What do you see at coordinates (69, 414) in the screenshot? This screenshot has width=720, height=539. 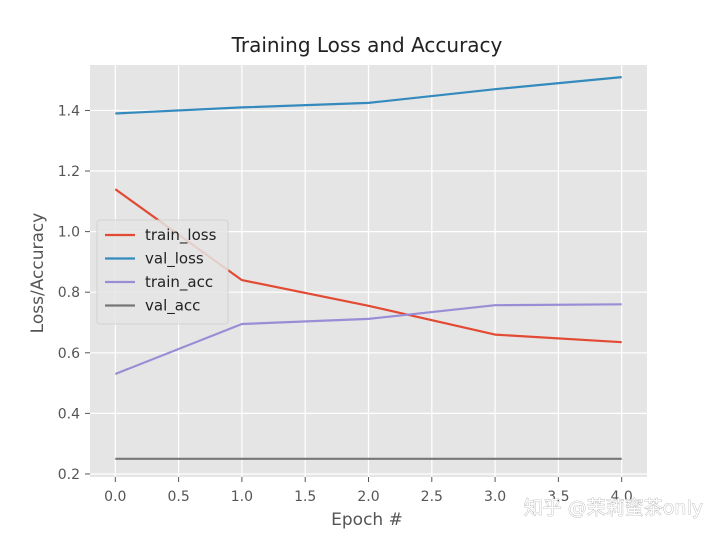 I see `y-tick-label: 0.4` at bounding box center [69, 414].